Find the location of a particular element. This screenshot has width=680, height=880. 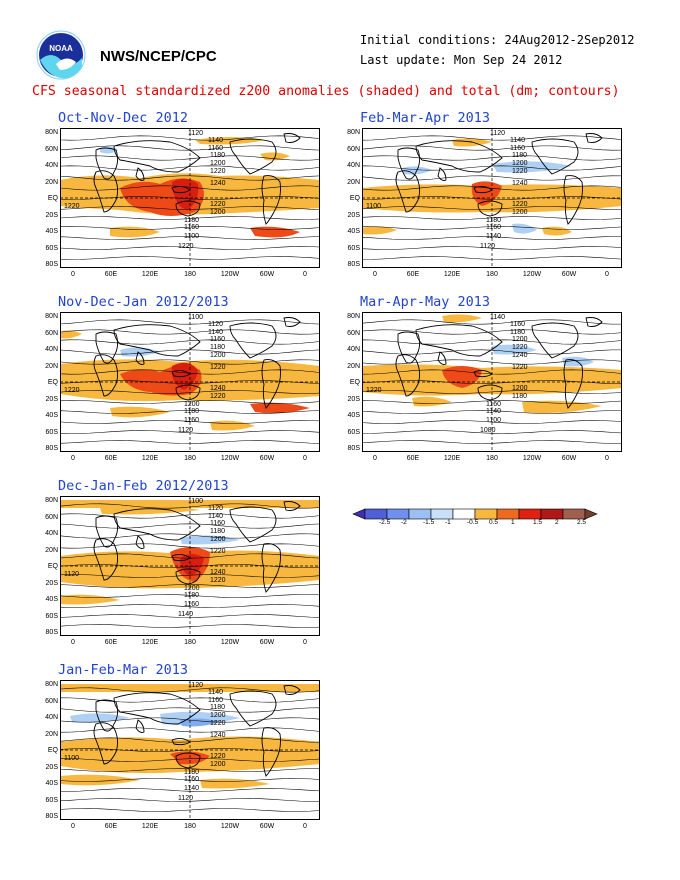

lon-label: 60E is located at coordinates (111, 642).